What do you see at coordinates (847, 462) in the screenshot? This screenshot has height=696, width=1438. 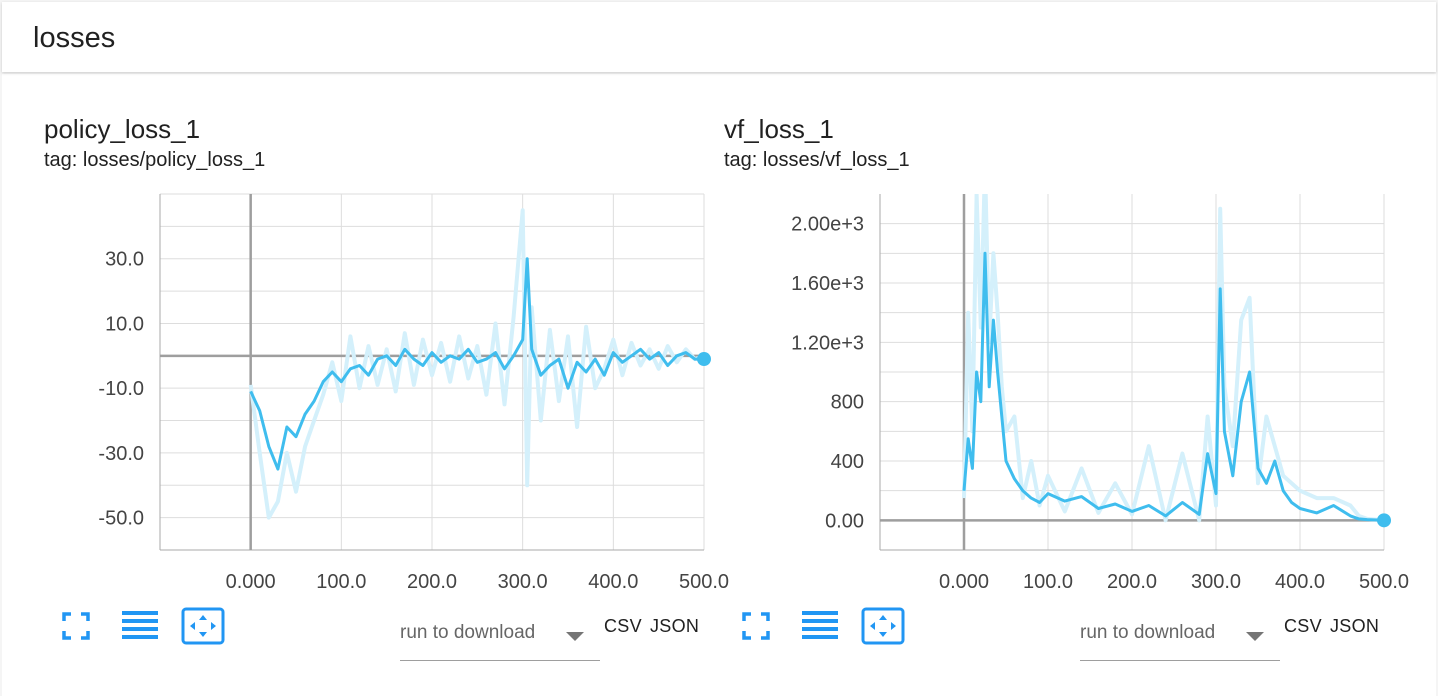 I see `y-tick-label: 400` at bounding box center [847, 462].